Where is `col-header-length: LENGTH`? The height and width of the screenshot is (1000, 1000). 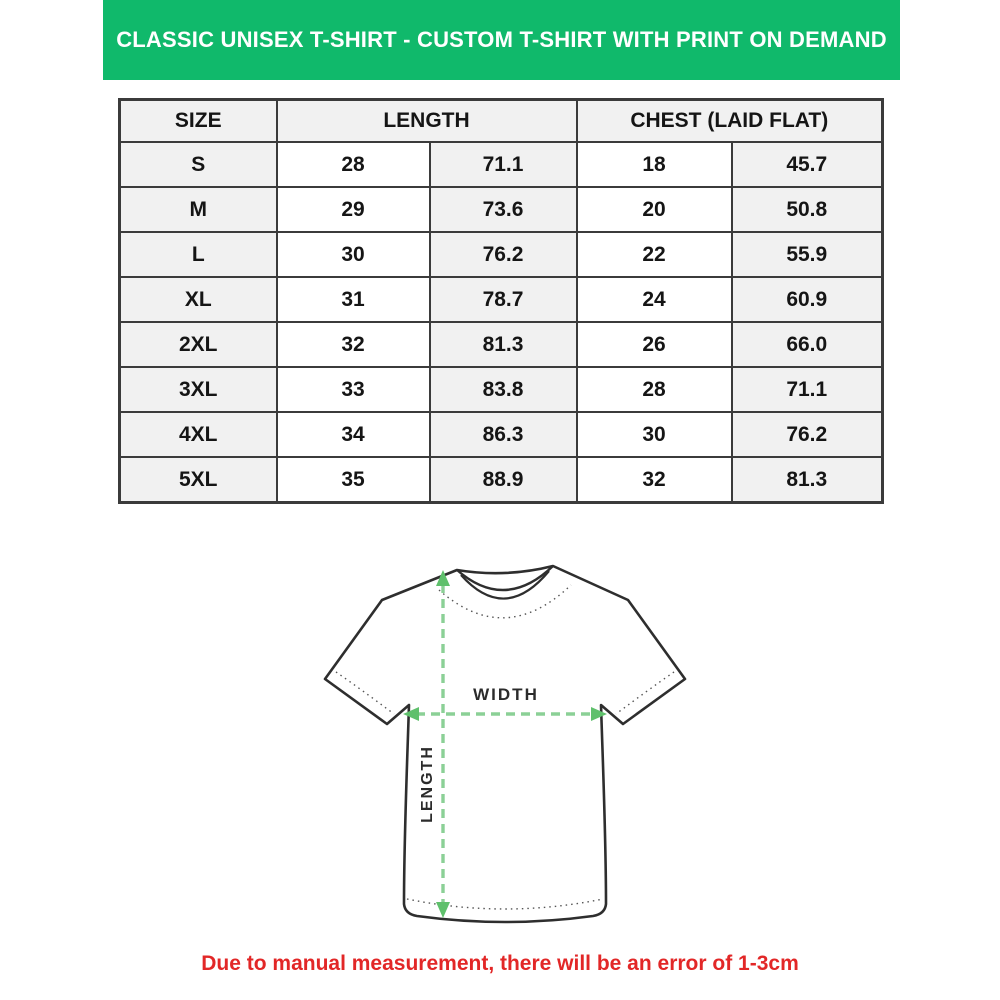 col-header-length: LENGTH is located at coordinates (426, 120).